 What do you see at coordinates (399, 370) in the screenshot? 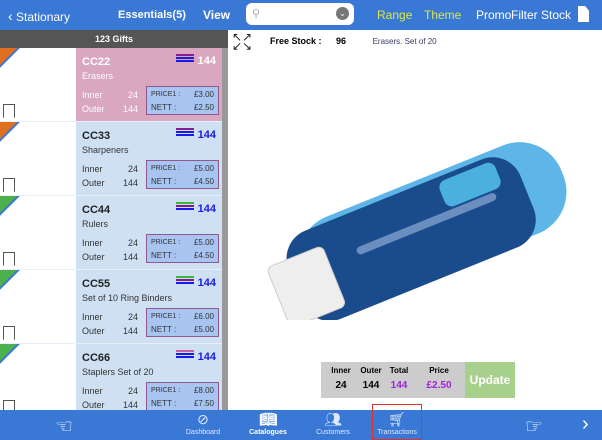
I see `total-label: Total` at bounding box center [399, 370].